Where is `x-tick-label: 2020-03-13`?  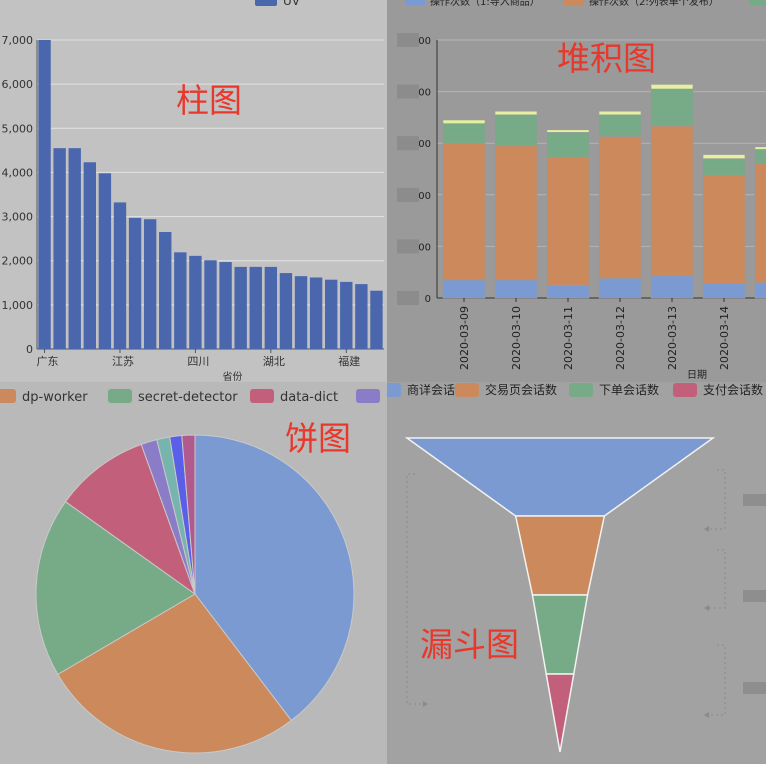 x-tick-label: 2020-03-13 is located at coordinates (672, 338).